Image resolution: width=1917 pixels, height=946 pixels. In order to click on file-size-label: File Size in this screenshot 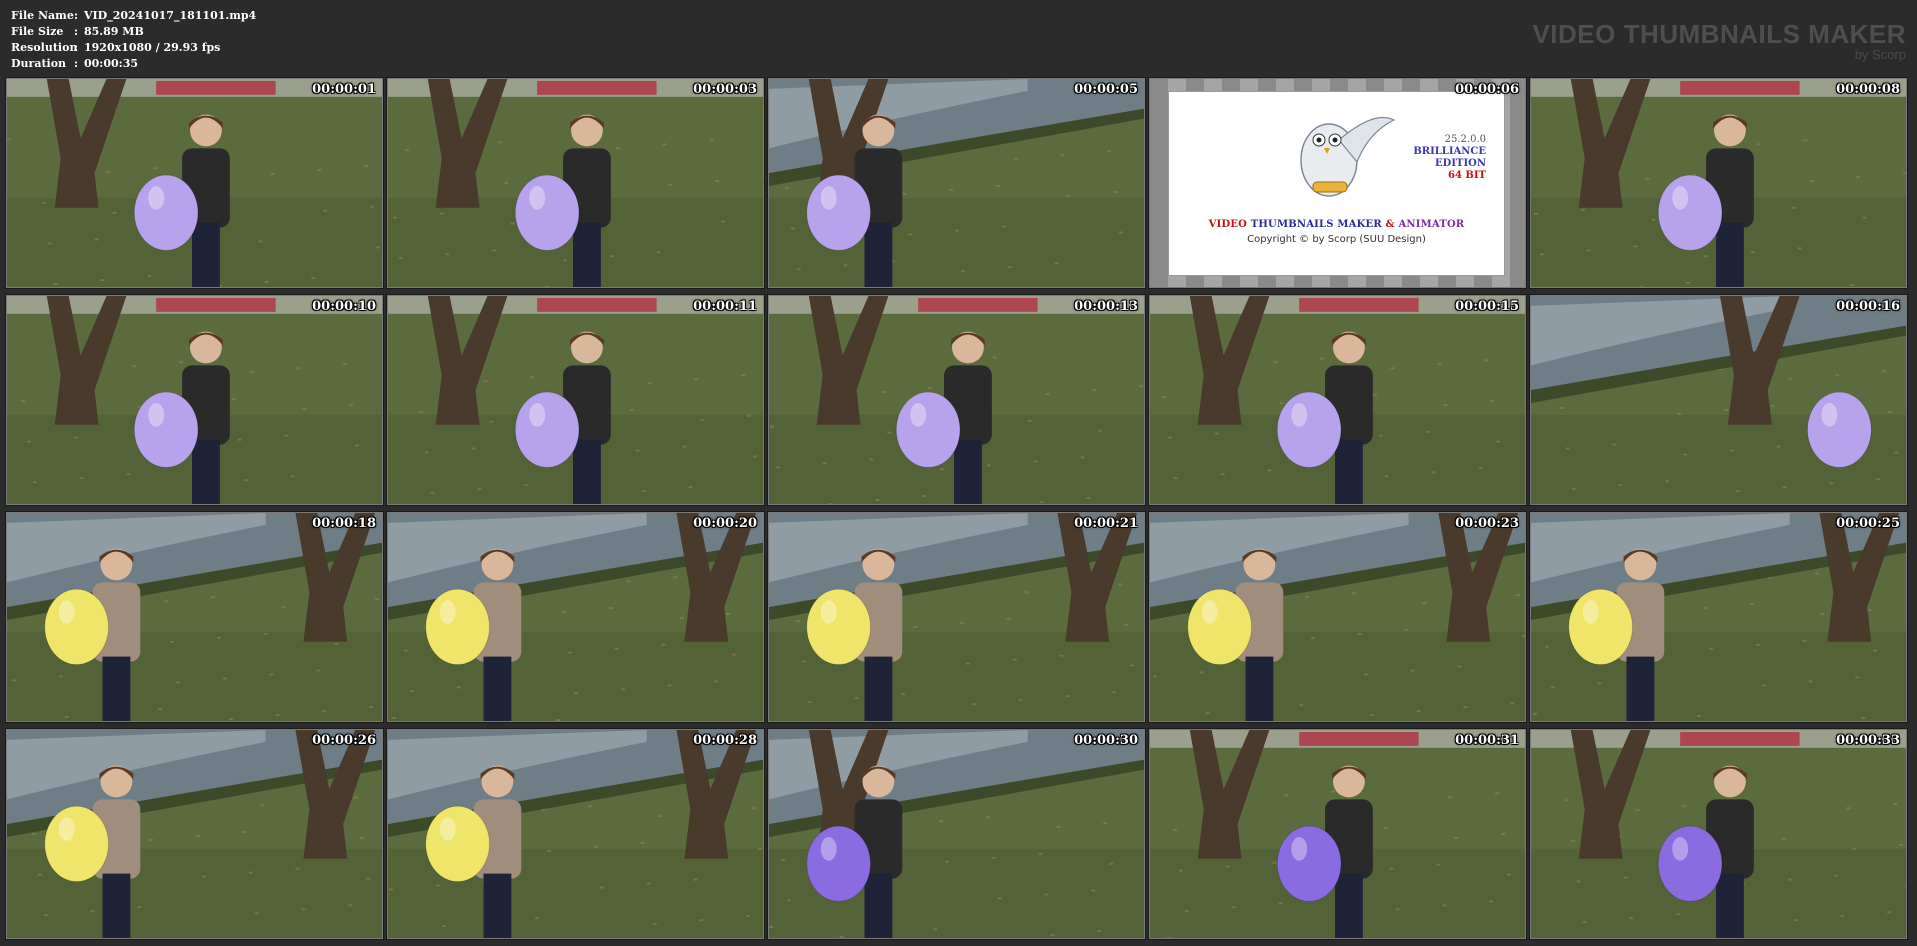, I will do `click(37, 31)`.